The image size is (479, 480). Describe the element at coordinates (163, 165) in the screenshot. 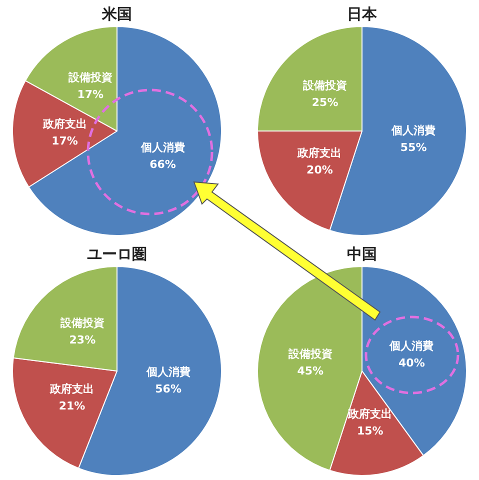

I see `data-label: 66%` at that location.